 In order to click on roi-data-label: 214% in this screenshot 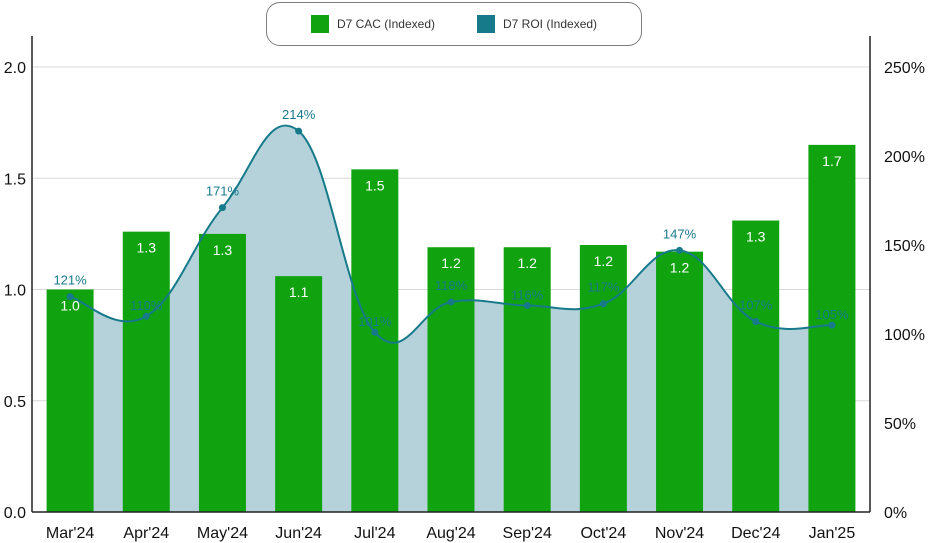, I will do `click(299, 114)`.